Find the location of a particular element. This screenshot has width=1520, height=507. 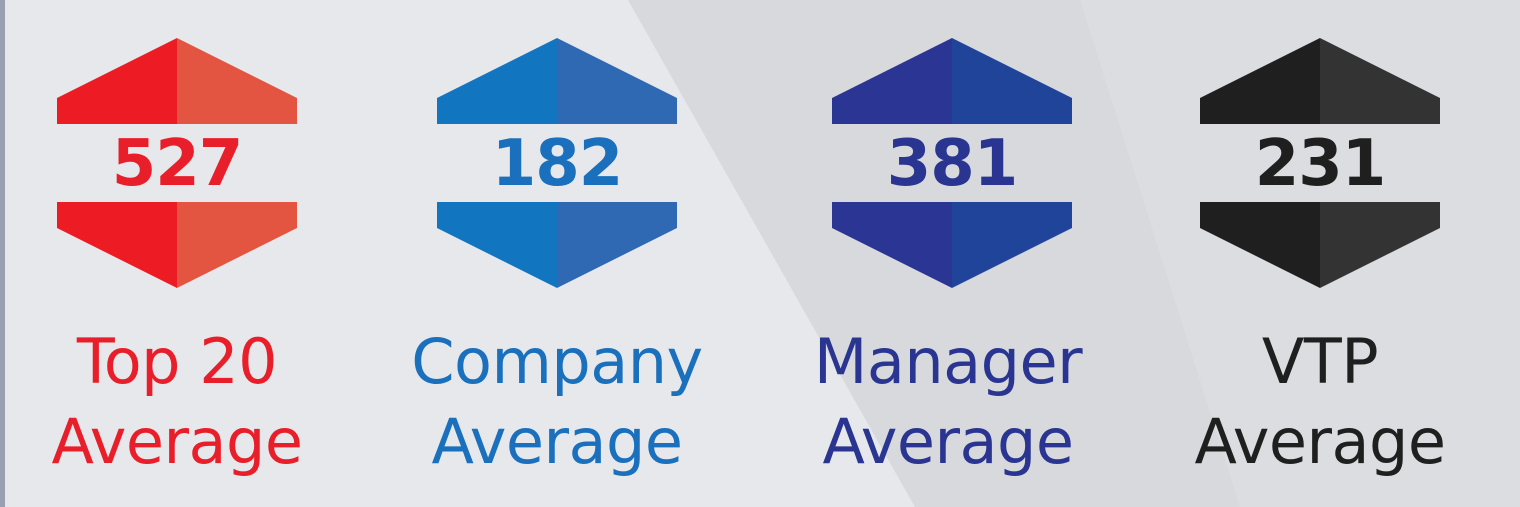

badge-value: 182 is located at coordinates (557, 164).